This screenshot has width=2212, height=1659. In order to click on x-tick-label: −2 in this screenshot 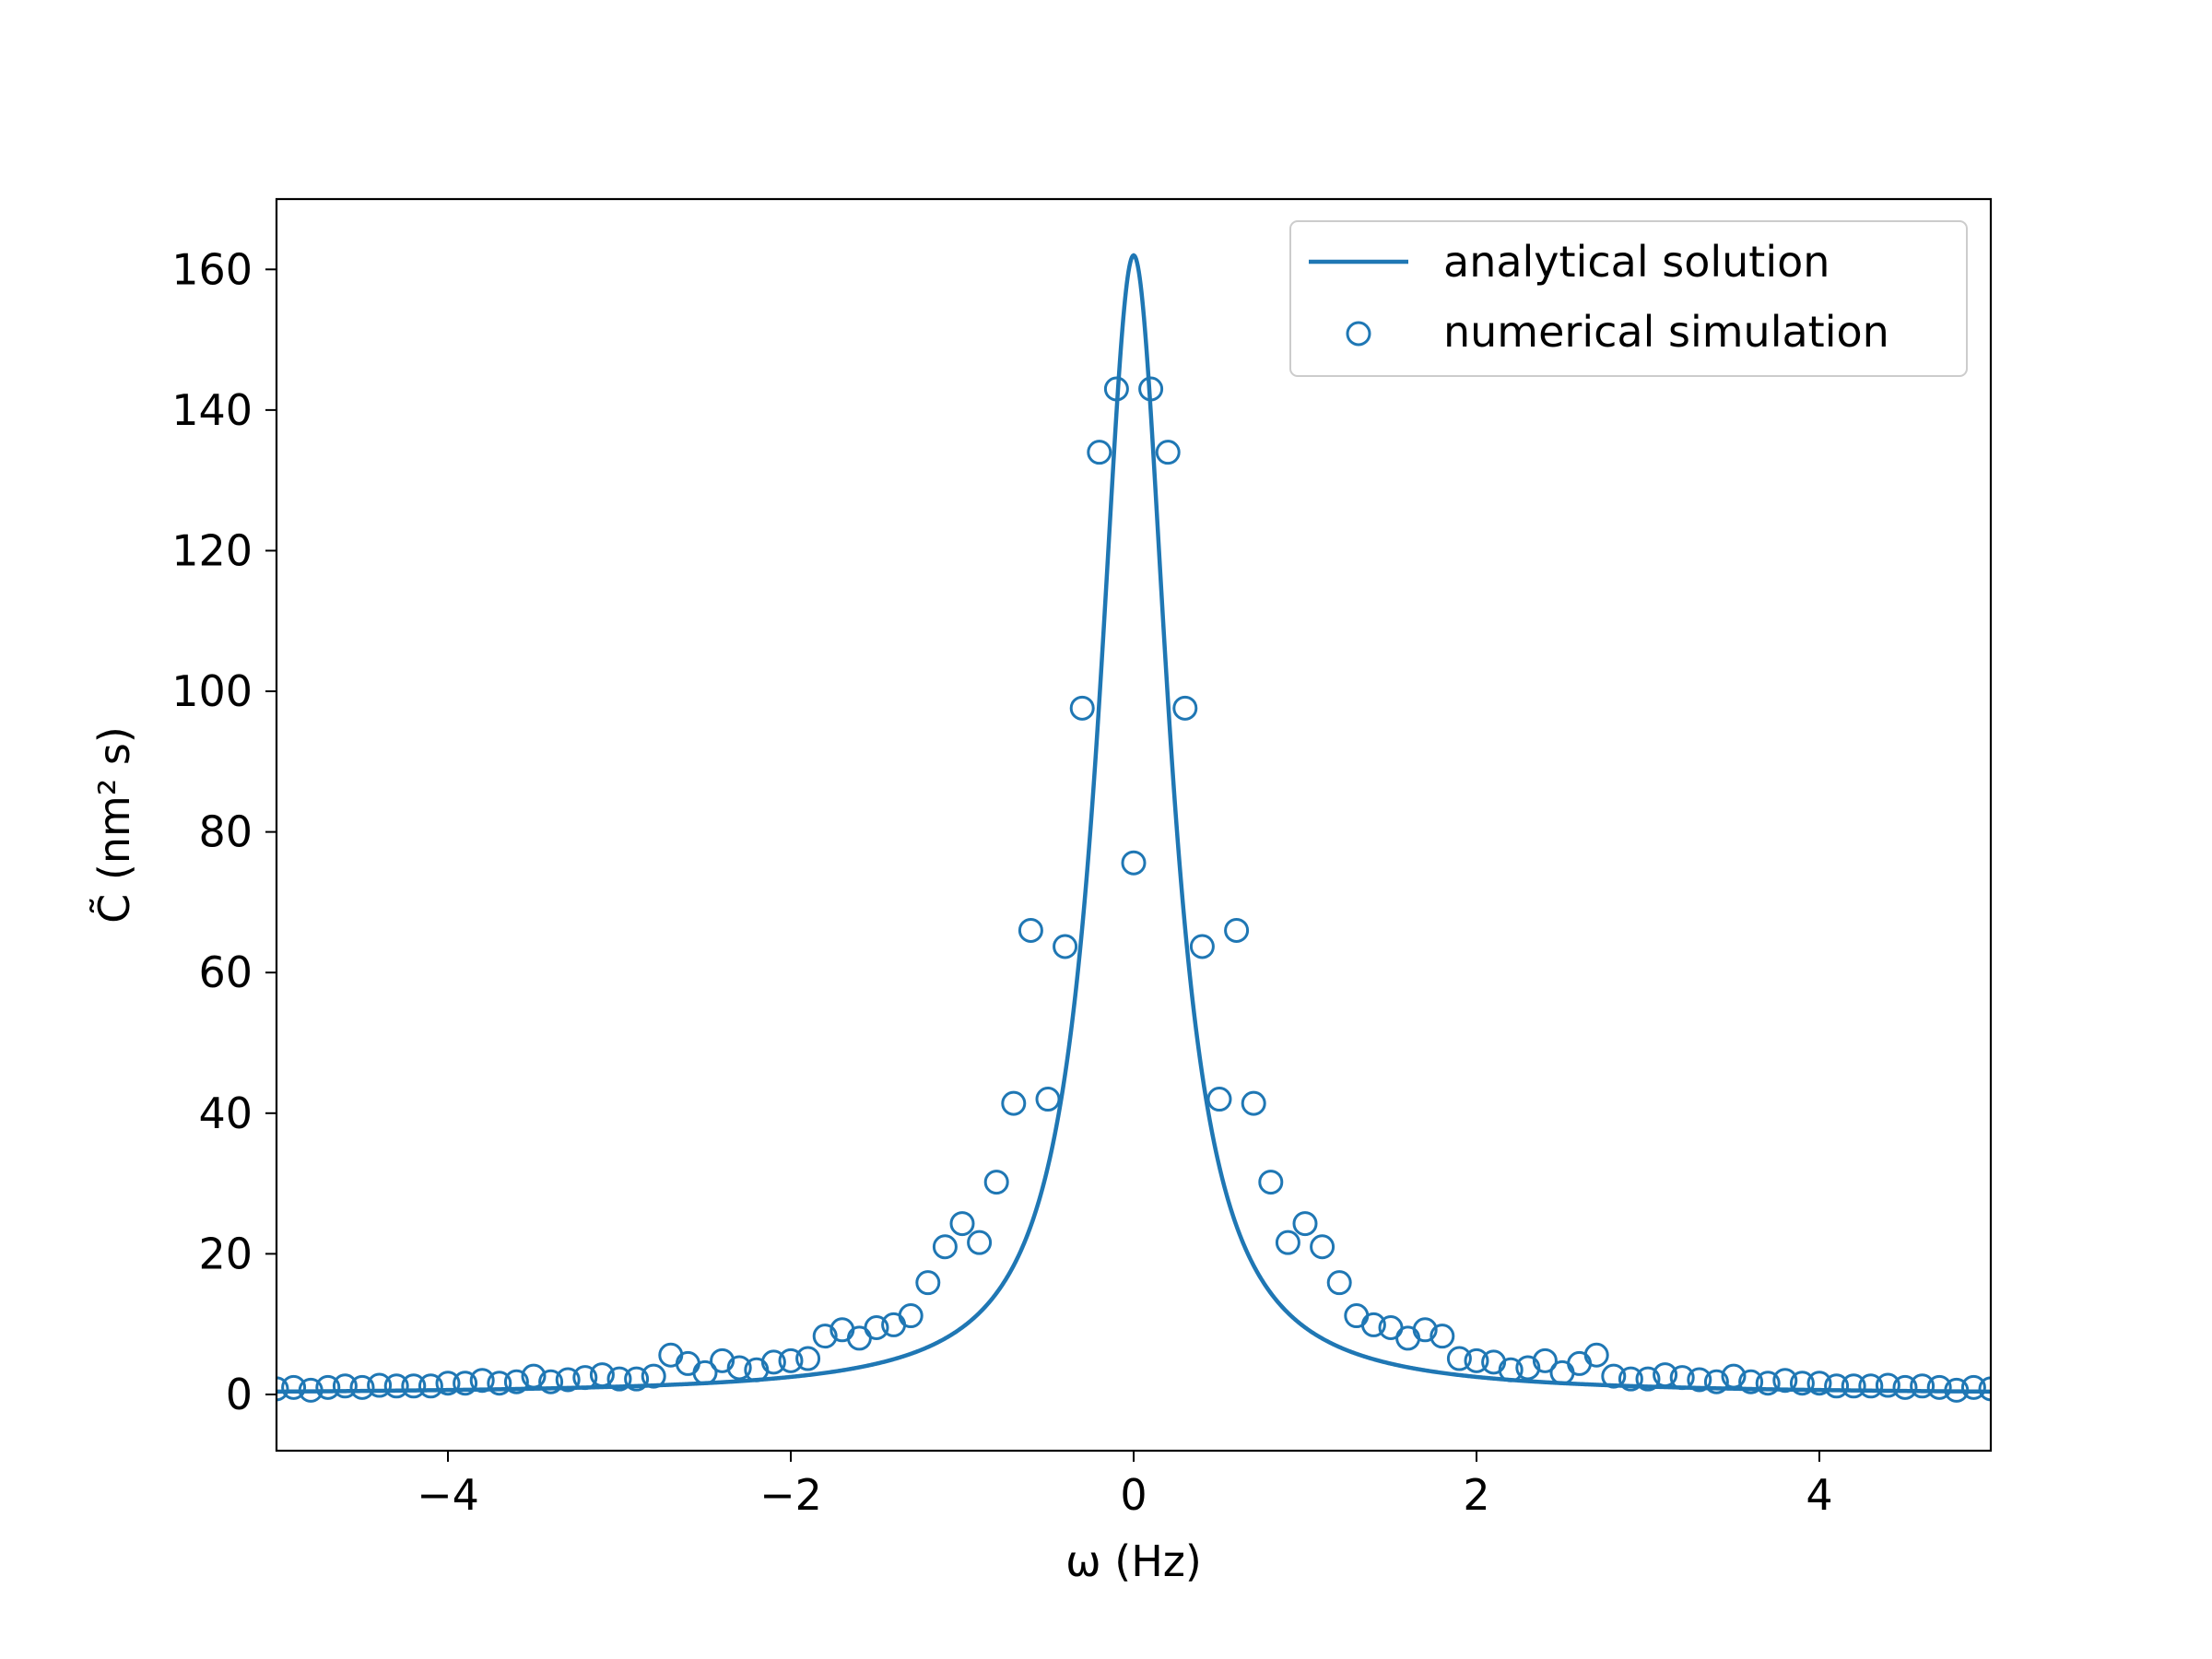, I will do `click(790, 1495)`.